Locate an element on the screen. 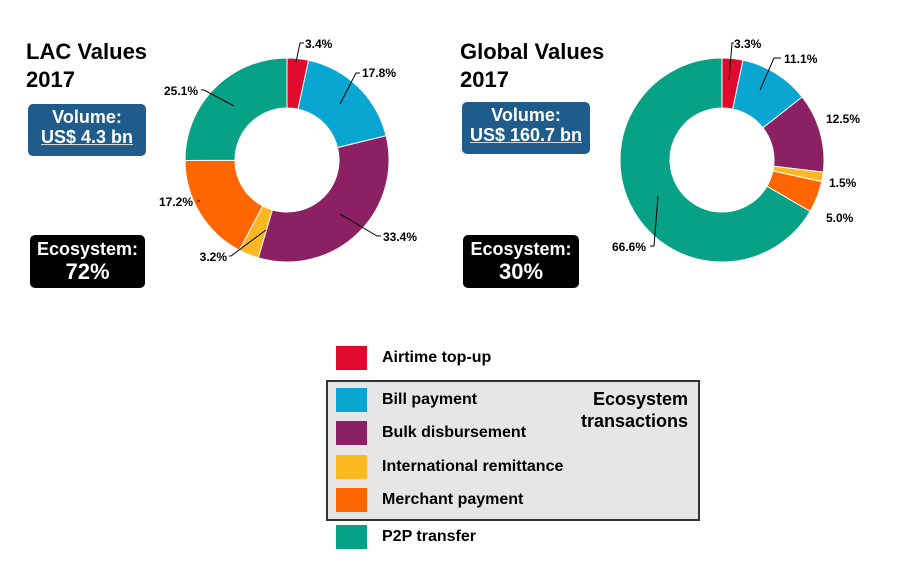 The image size is (914, 582). lac-leader-remit is located at coordinates (248, 243).